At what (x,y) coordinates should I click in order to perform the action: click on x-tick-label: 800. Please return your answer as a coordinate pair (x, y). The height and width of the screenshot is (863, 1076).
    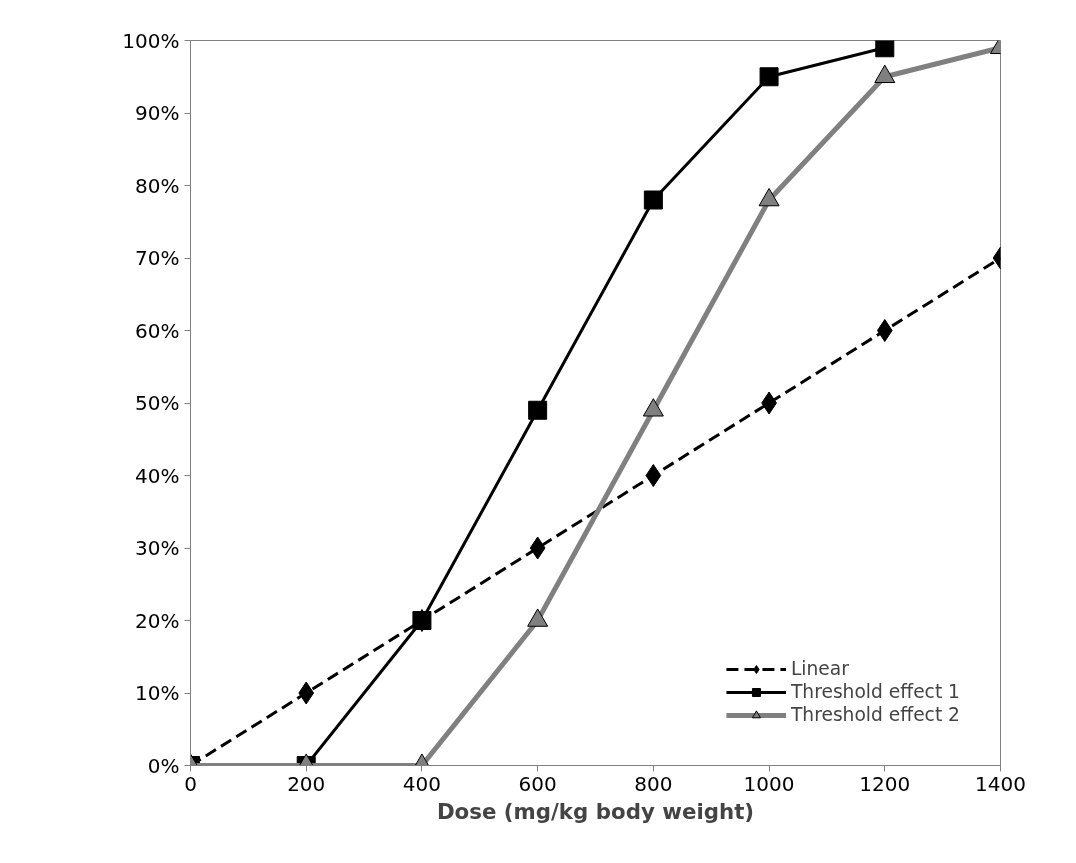
    Looking at the image, I should click on (653, 783).